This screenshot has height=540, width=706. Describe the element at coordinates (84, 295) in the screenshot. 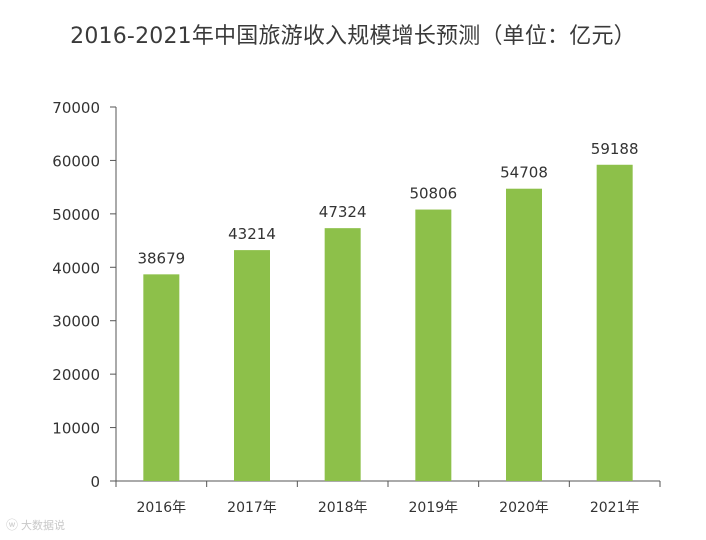

I see `y-axis: 0 10000 20000 30000 40000 50000 60000 70000` at that location.